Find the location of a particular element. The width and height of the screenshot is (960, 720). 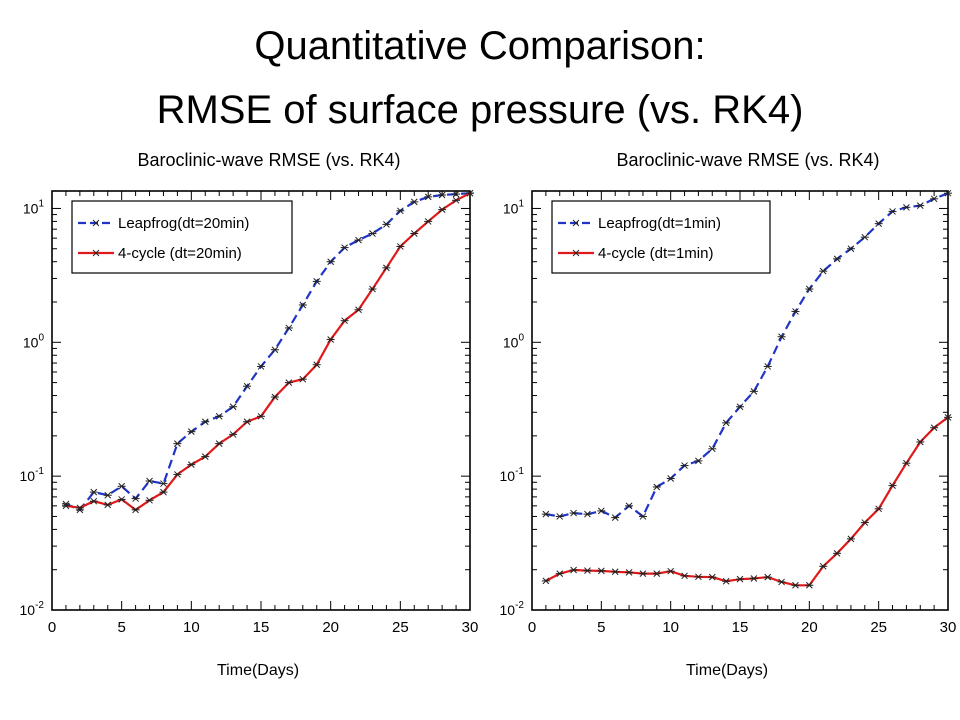

series-line is located at coordinates (747, 501).